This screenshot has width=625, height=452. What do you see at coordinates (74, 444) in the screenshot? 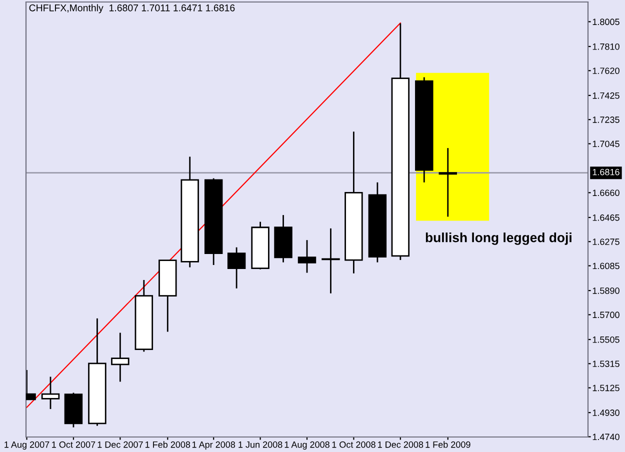
I see `x-tick-label: 1 Oct 2007` at bounding box center [74, 444].